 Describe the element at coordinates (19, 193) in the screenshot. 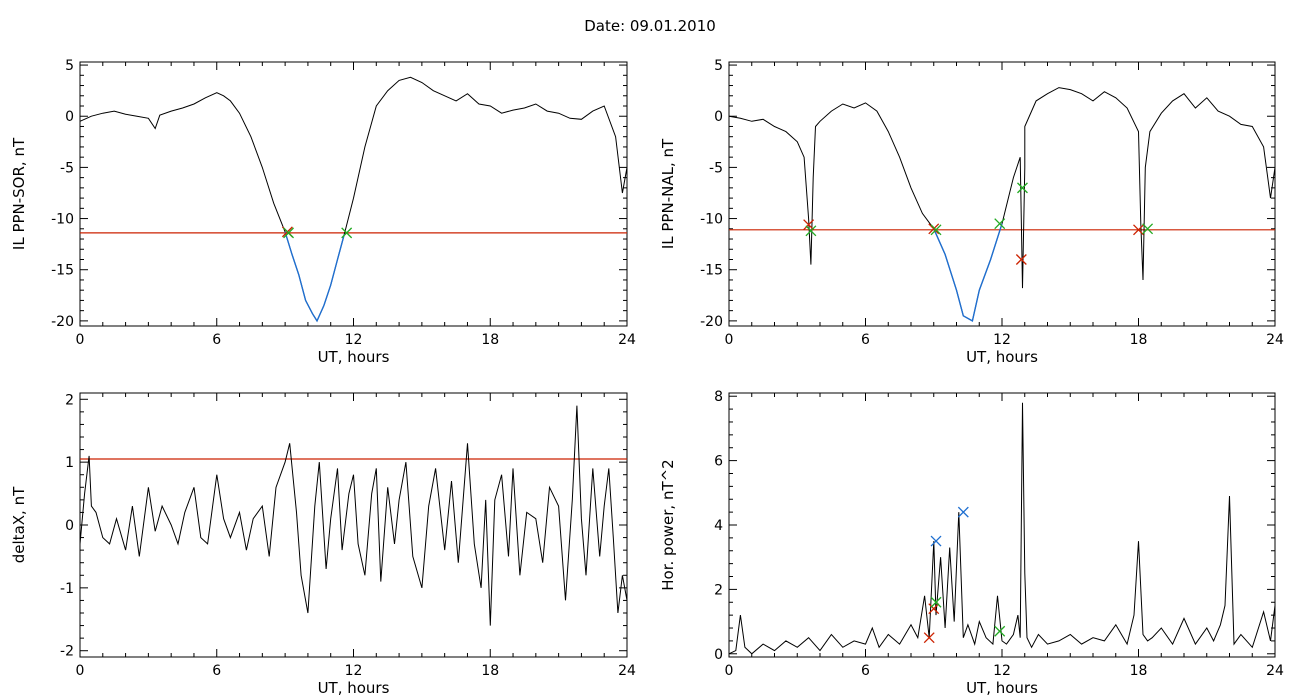

I see `y-axis-label: IL PPN-SOR, nT` at that location.